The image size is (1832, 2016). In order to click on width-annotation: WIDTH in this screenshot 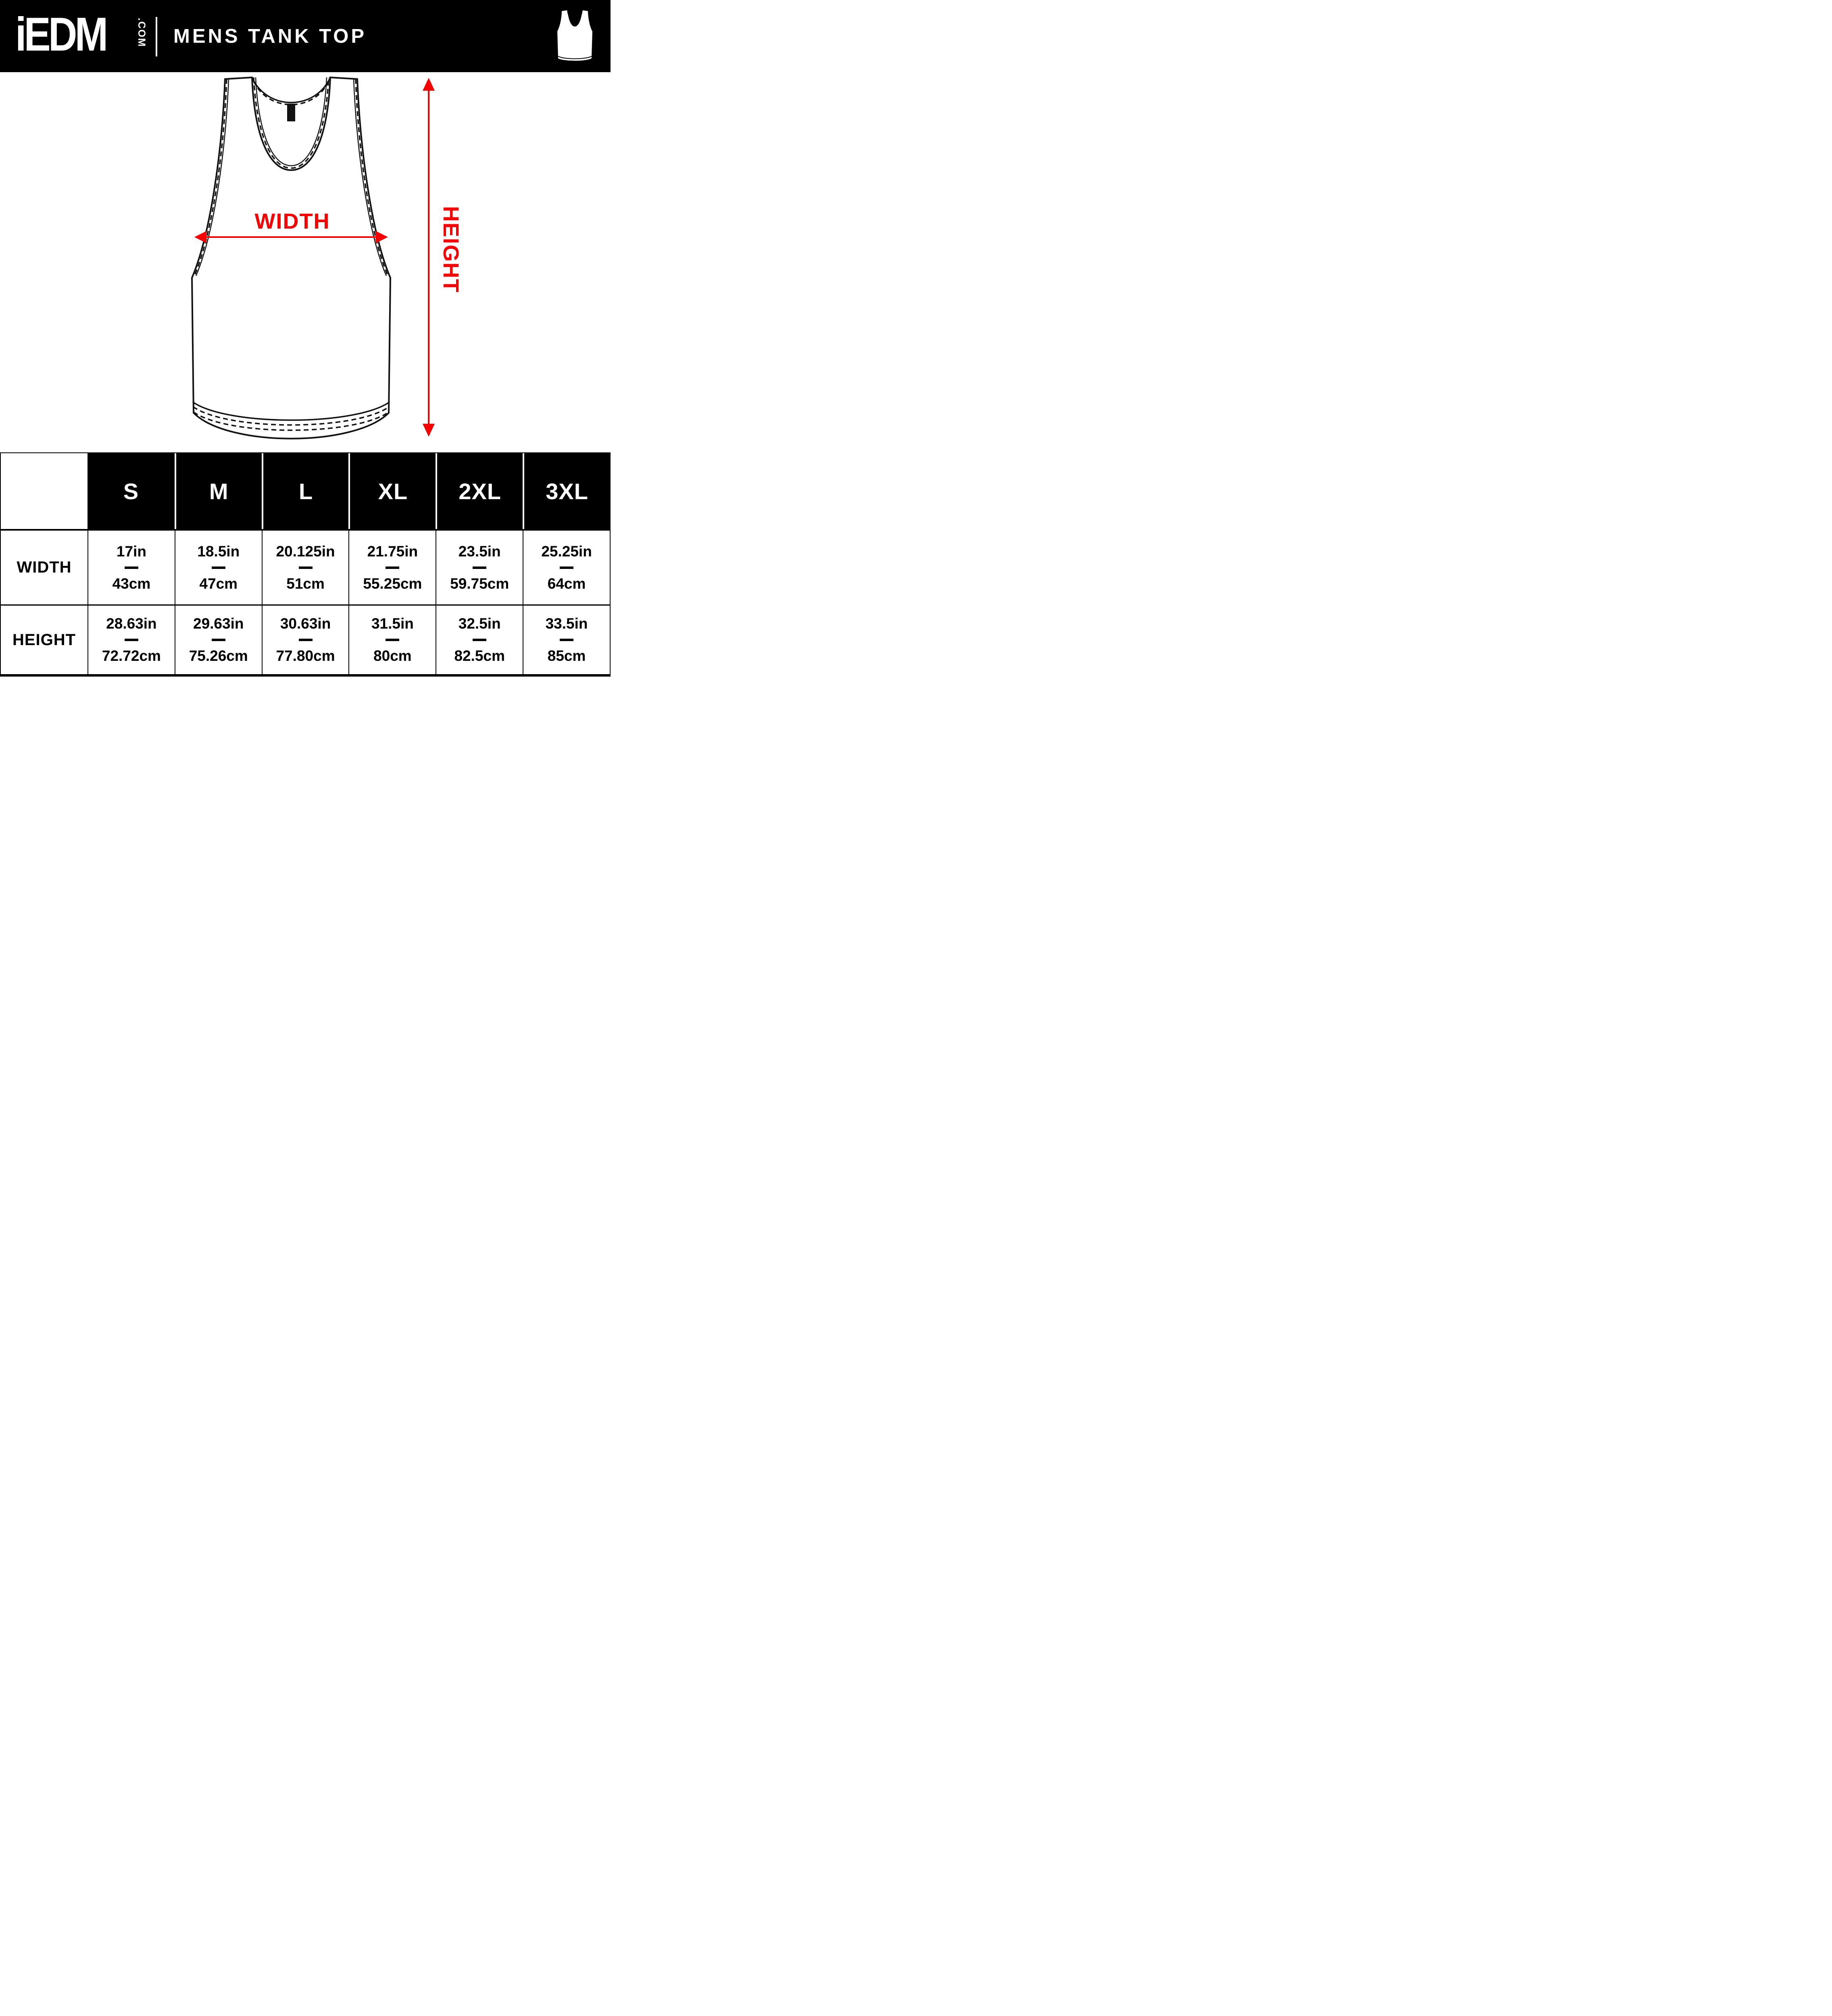, I will do `click(291, 226)`.